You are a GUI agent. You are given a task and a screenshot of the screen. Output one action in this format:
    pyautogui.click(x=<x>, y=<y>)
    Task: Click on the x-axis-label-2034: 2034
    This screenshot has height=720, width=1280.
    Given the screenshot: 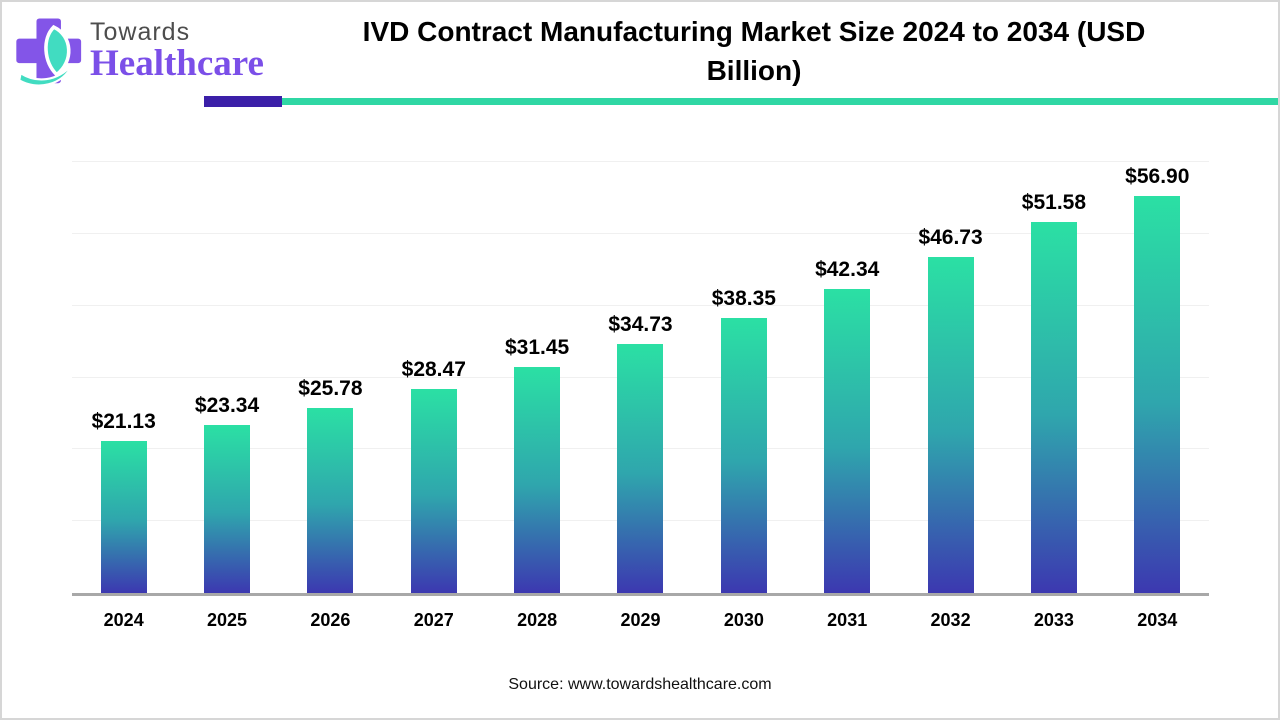 What is the action you would take?
    pyautogui.click(x=1157, y=620)
    